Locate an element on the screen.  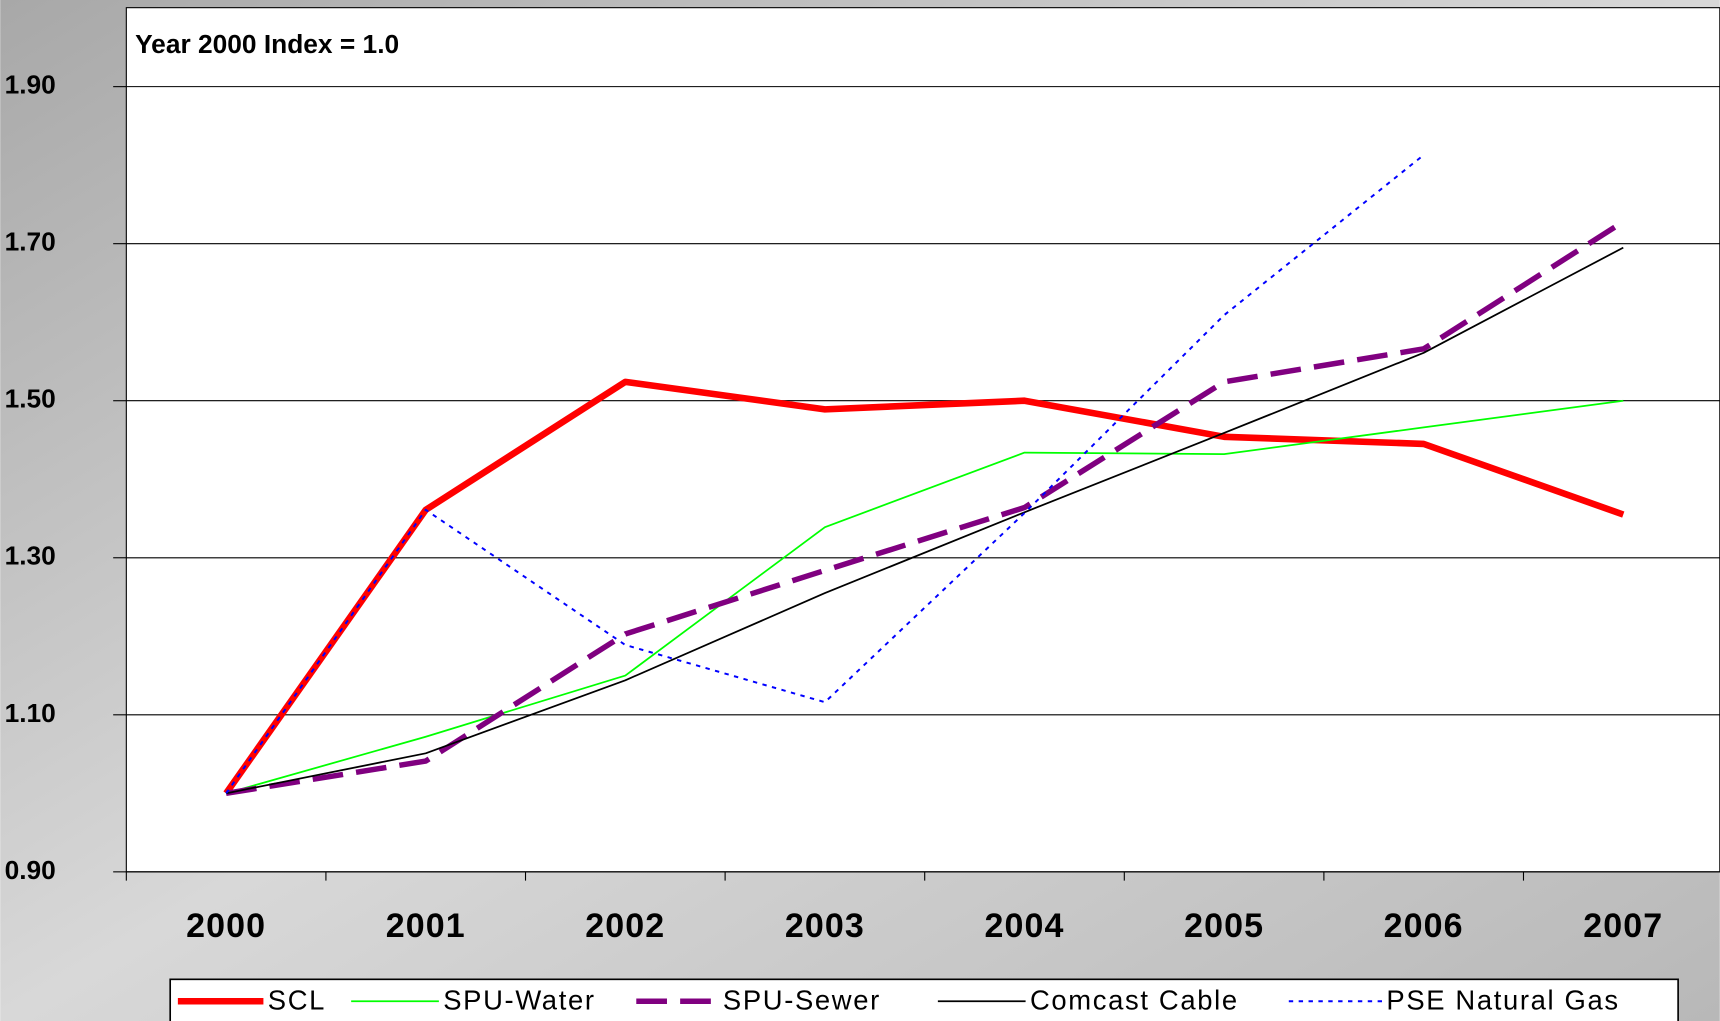
legend-label: SCL is located at coordinates (297, 1000).